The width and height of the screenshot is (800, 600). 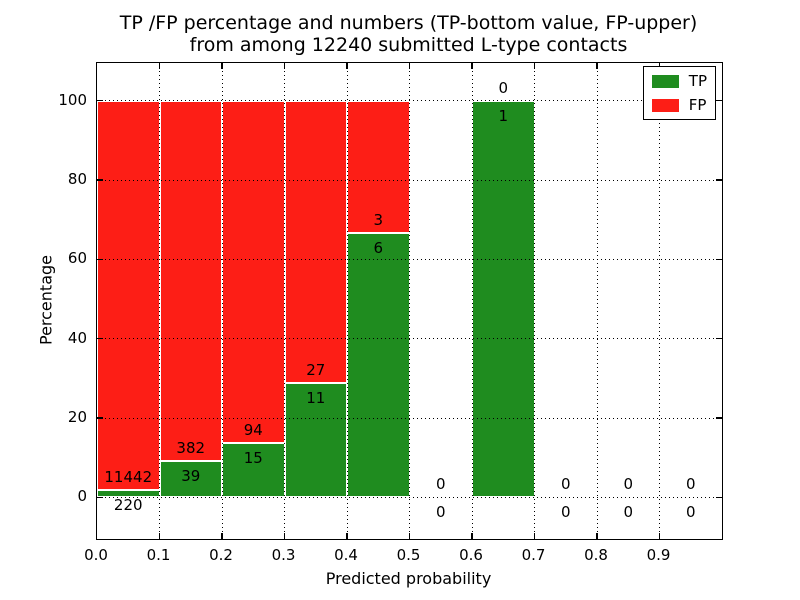 What do you see at coordinates (408, 578) in the screenshot?
I see `x-axis-label: Predicted probability` at bounding box center [408, 578].